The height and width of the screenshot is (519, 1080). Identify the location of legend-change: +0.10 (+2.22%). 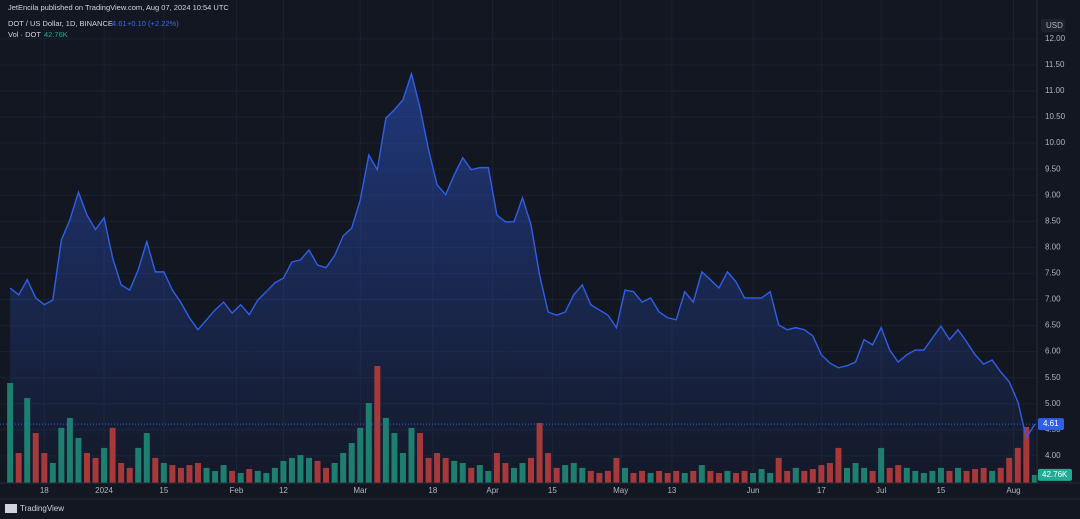
(153, 23).